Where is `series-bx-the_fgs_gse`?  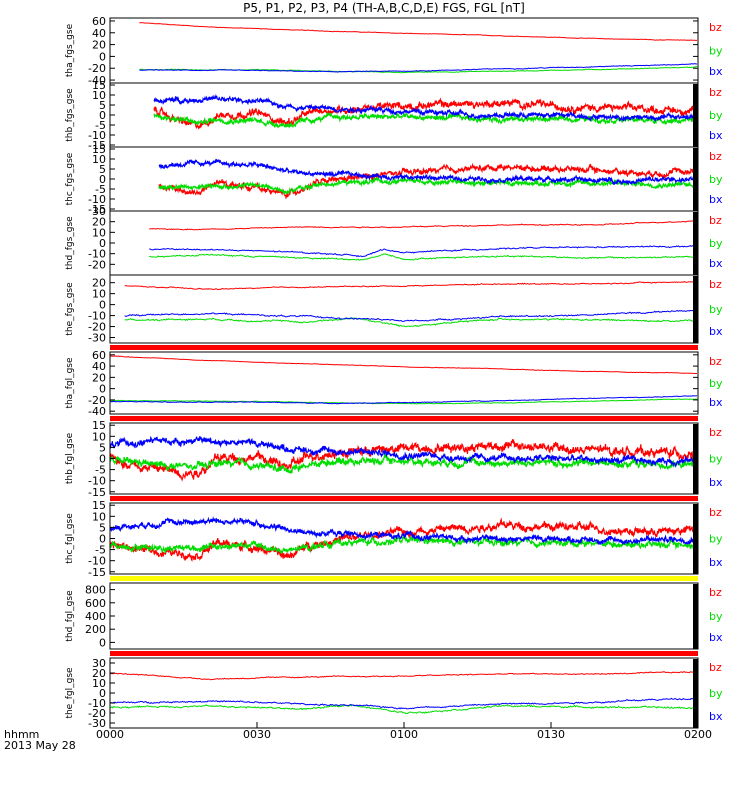
series-bx-the_fgs_gse is located at coordinates (411, 315).